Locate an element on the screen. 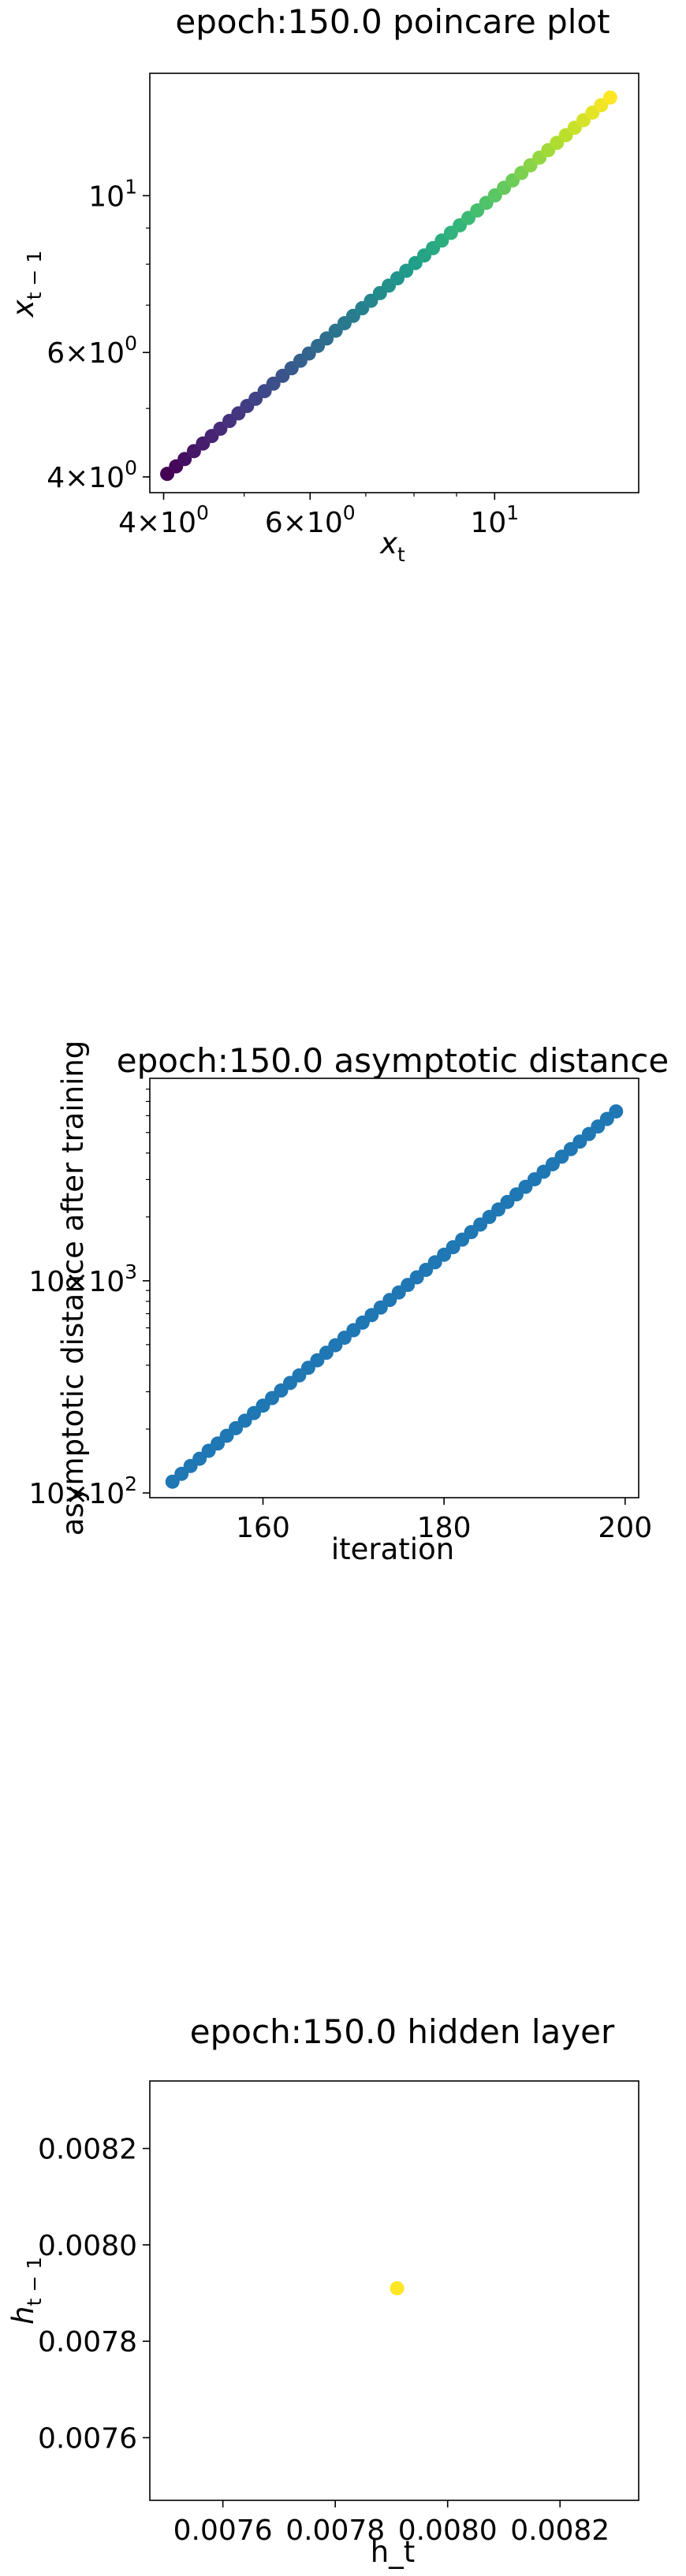 This screenshot has width=686, height=2576. x-tick-label: 160 is located at coordinates (263, 1528).